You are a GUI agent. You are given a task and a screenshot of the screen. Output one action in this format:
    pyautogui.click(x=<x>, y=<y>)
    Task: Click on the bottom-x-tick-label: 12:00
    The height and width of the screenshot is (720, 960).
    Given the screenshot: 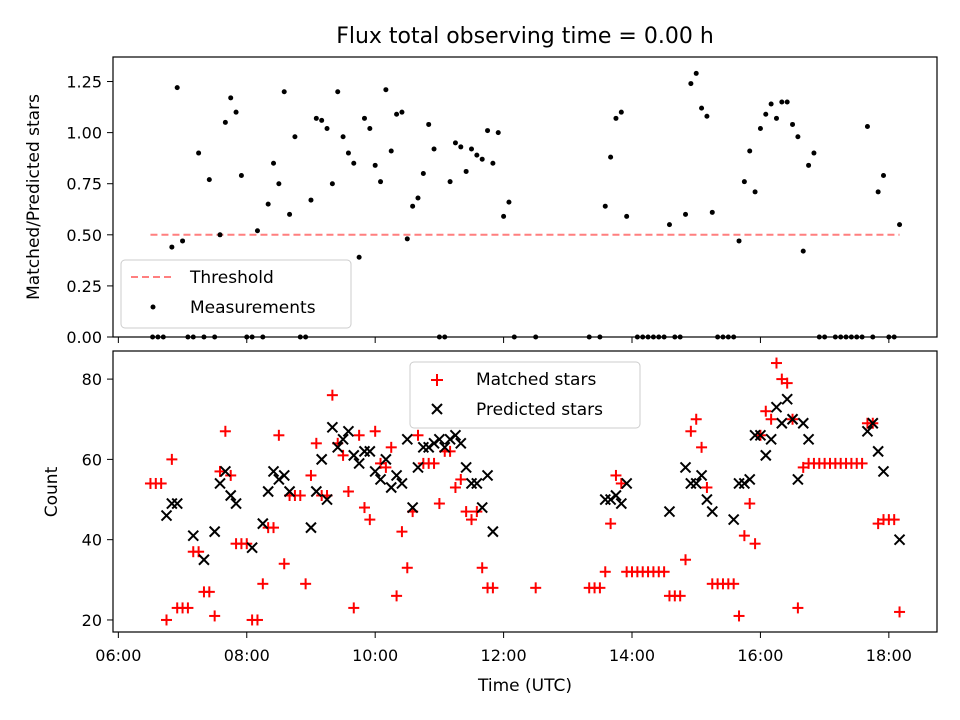 What is the action you would take?
    pyautogui.click(x=504, y=655)
    